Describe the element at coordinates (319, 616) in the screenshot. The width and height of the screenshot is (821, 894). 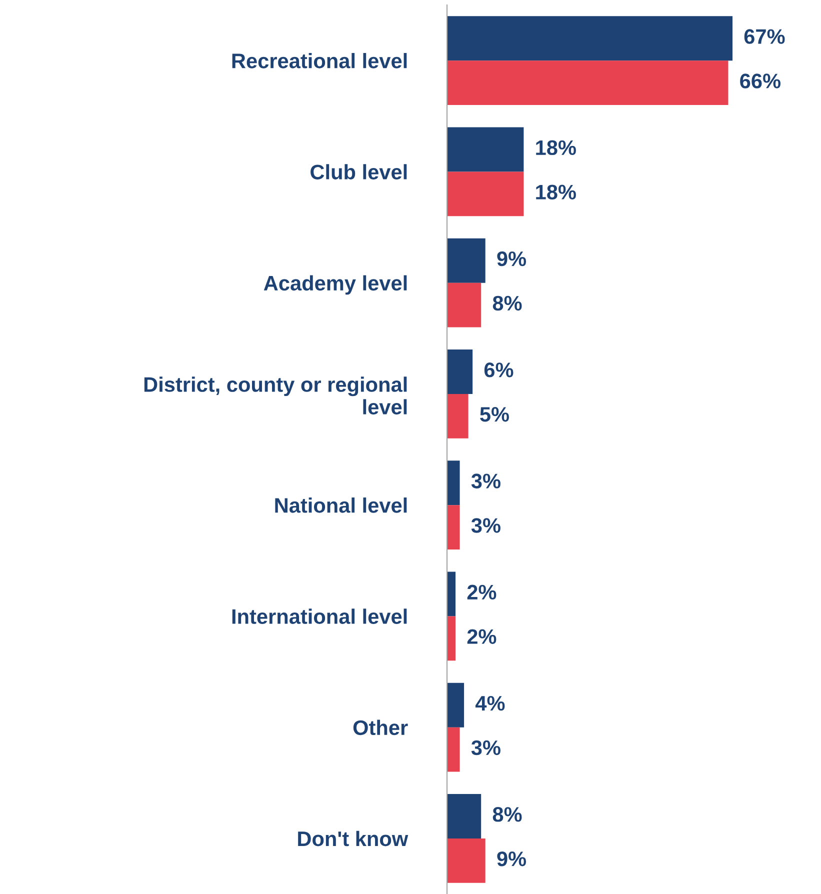
I see `y-tick-label: International level` at that location.